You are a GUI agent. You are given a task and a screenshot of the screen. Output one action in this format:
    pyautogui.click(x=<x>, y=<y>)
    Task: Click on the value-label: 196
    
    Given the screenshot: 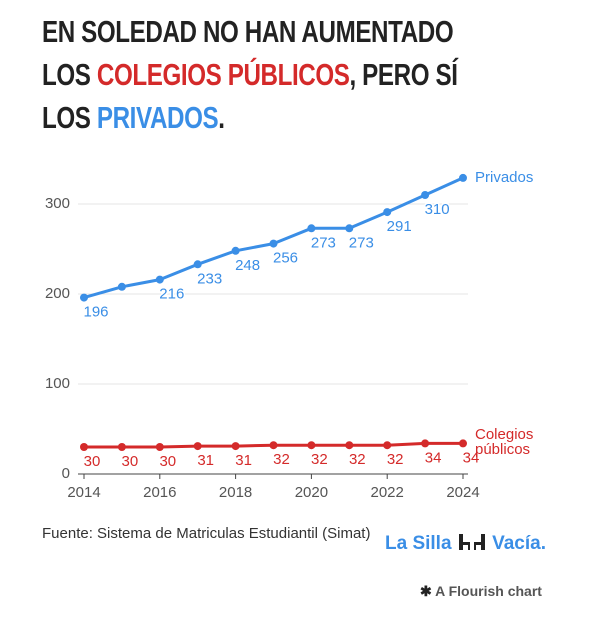 What is the action you would take?
    pyautogui.click(x=95, y=312)
    